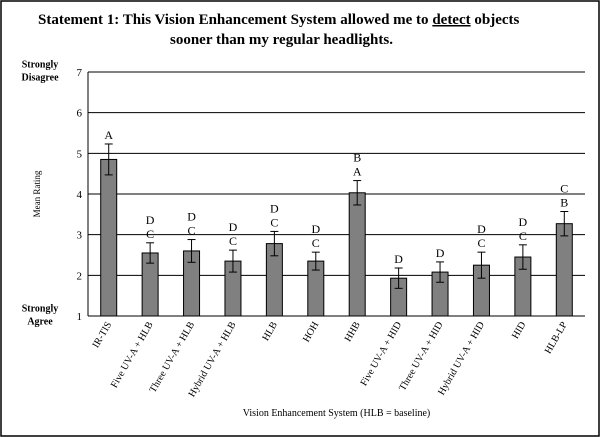  Describe the element at coordinates (80, 317) in the screenshot. I see `y-tick-label: 1` at that location.